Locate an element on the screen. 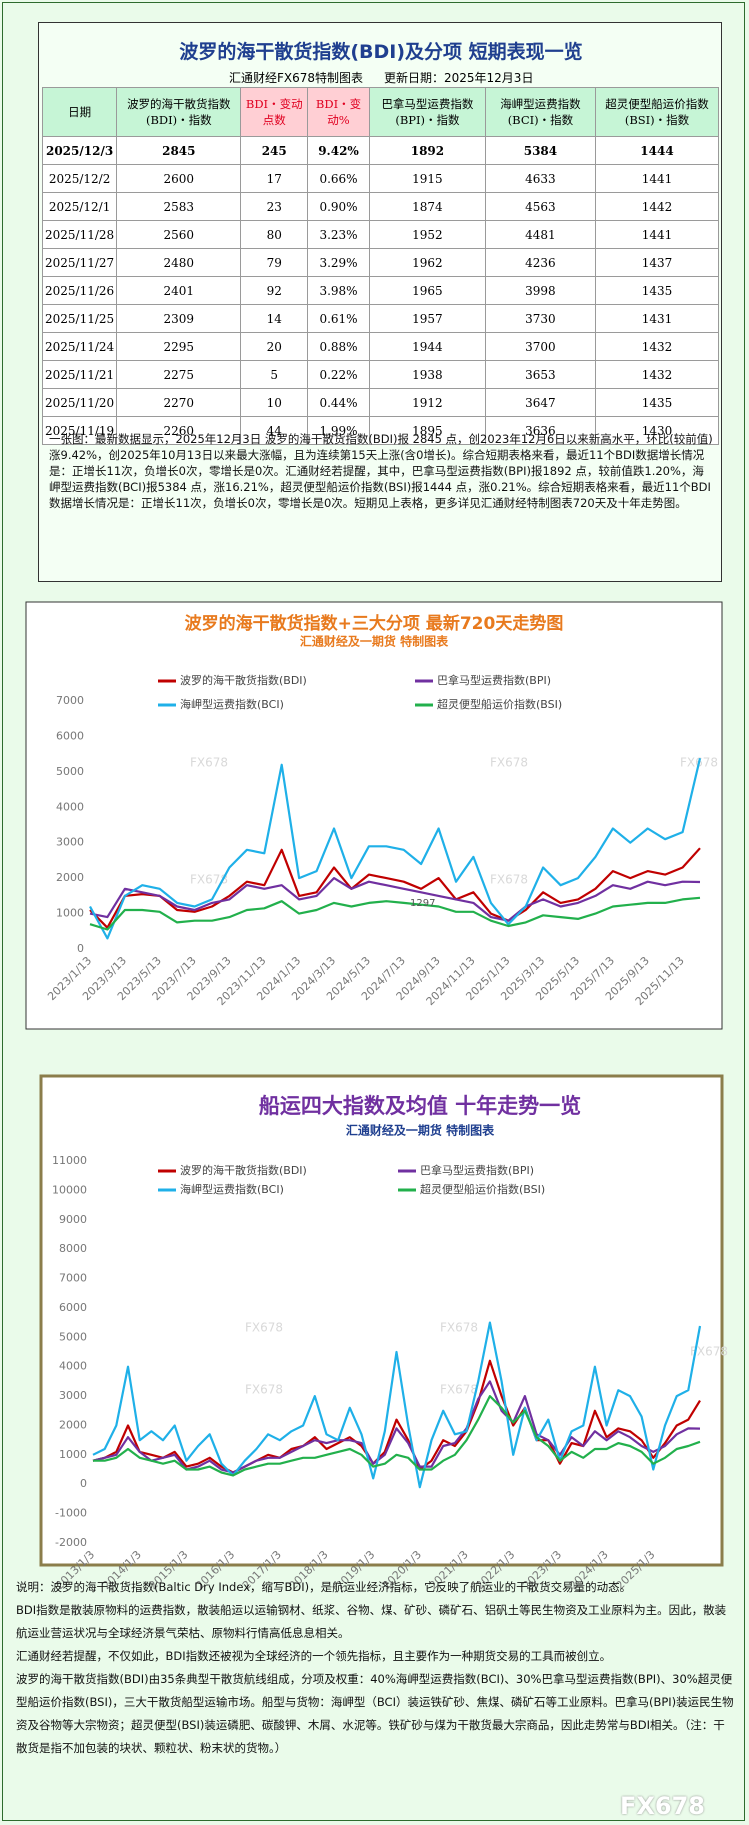  table-row: 2025/12/1 2583 23 0.90% 1874 4563 1442 is located at coordinates (380, 206).